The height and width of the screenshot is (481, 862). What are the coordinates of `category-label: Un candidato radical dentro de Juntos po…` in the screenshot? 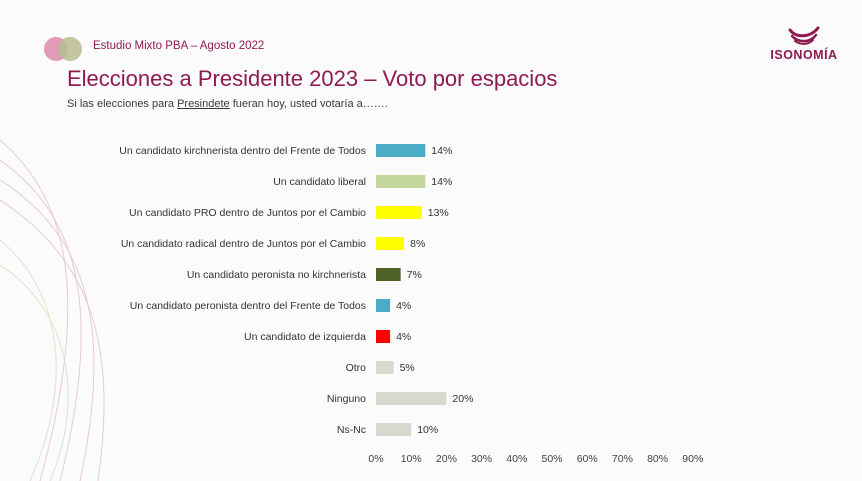 It's located at (243, 244).